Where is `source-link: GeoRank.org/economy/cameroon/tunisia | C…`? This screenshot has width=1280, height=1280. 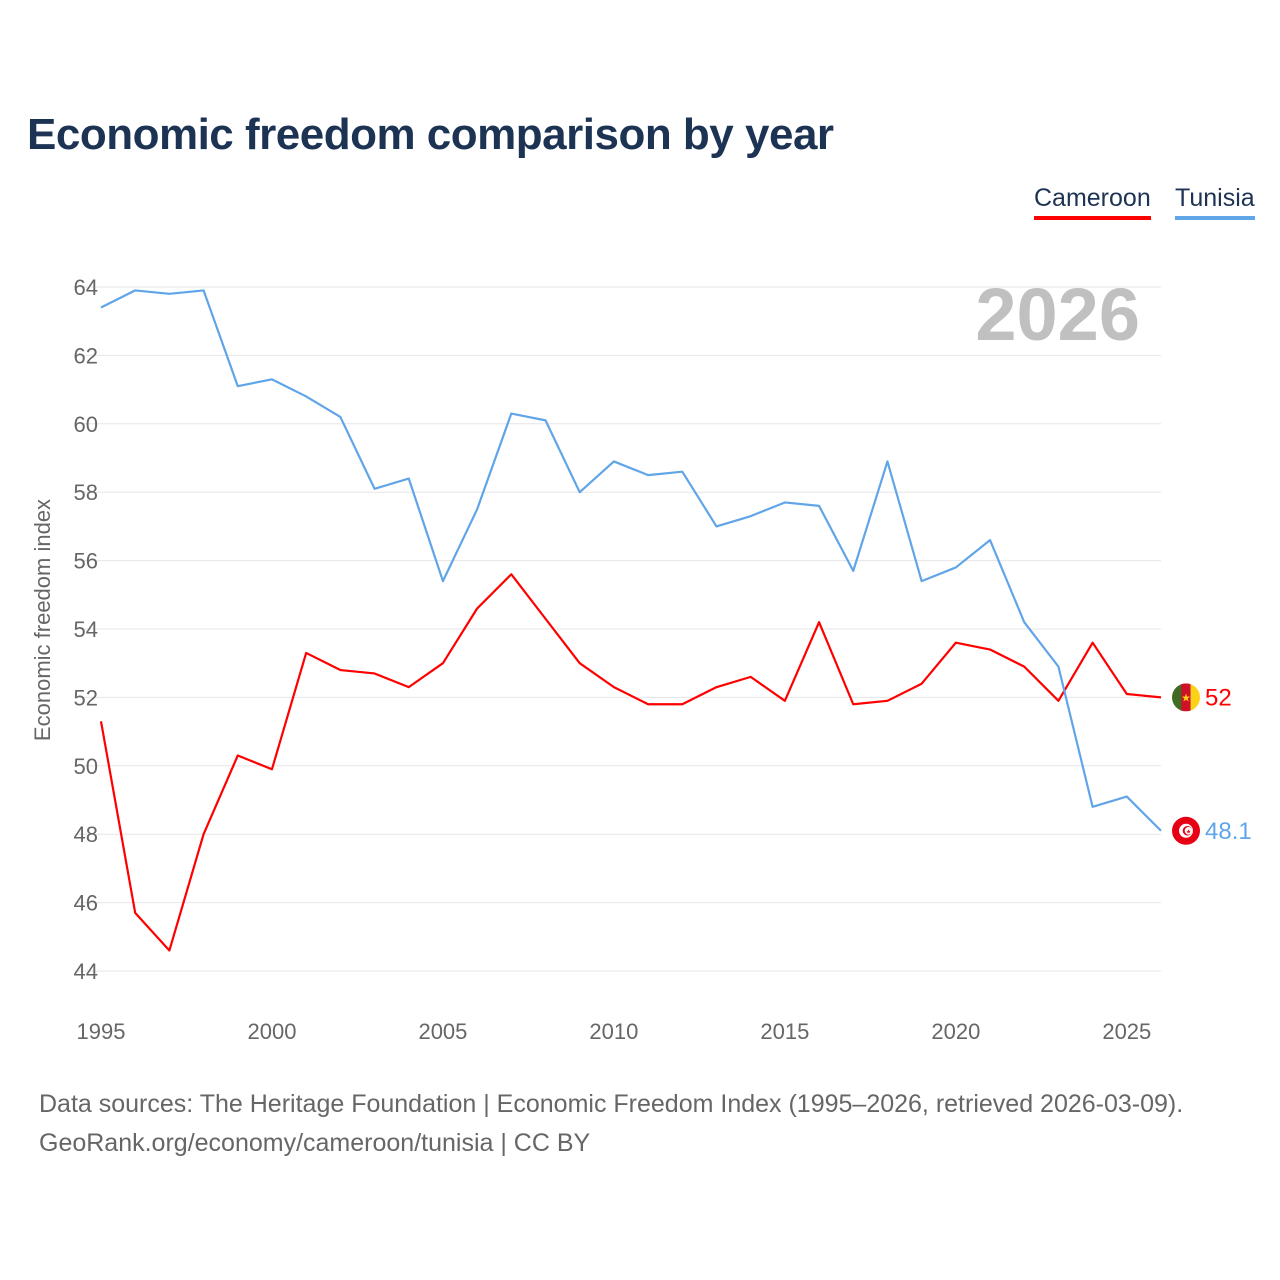 source-link: GeoRank.org/economy/cameroon/tunisia | C… is located at coordinates (315, 1143).